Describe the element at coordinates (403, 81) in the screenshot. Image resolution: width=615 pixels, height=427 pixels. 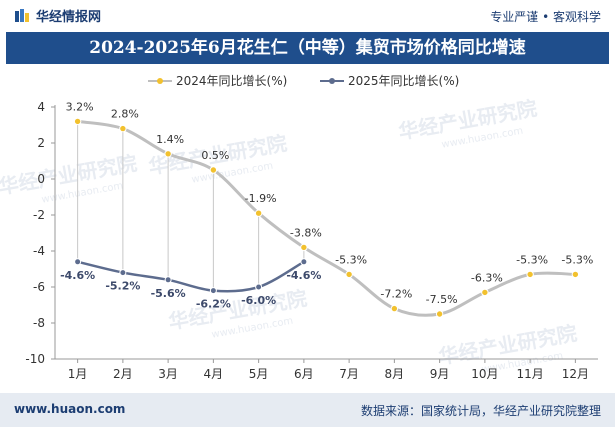
I see `legend-label-2025: 2025年同比增长(%)` at that location.